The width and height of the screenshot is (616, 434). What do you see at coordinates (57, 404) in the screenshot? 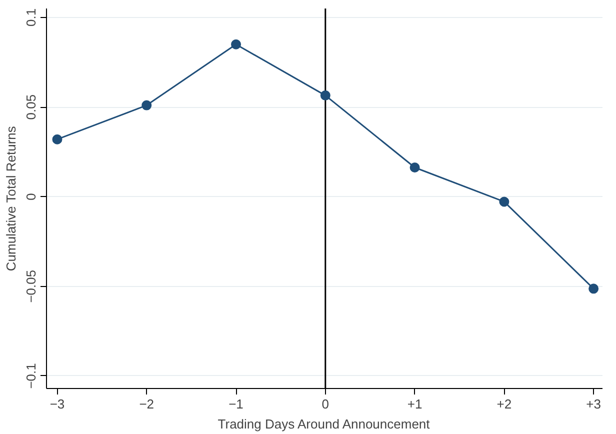
I see `x-tick-label: −3` at bounding box center [57, 404].